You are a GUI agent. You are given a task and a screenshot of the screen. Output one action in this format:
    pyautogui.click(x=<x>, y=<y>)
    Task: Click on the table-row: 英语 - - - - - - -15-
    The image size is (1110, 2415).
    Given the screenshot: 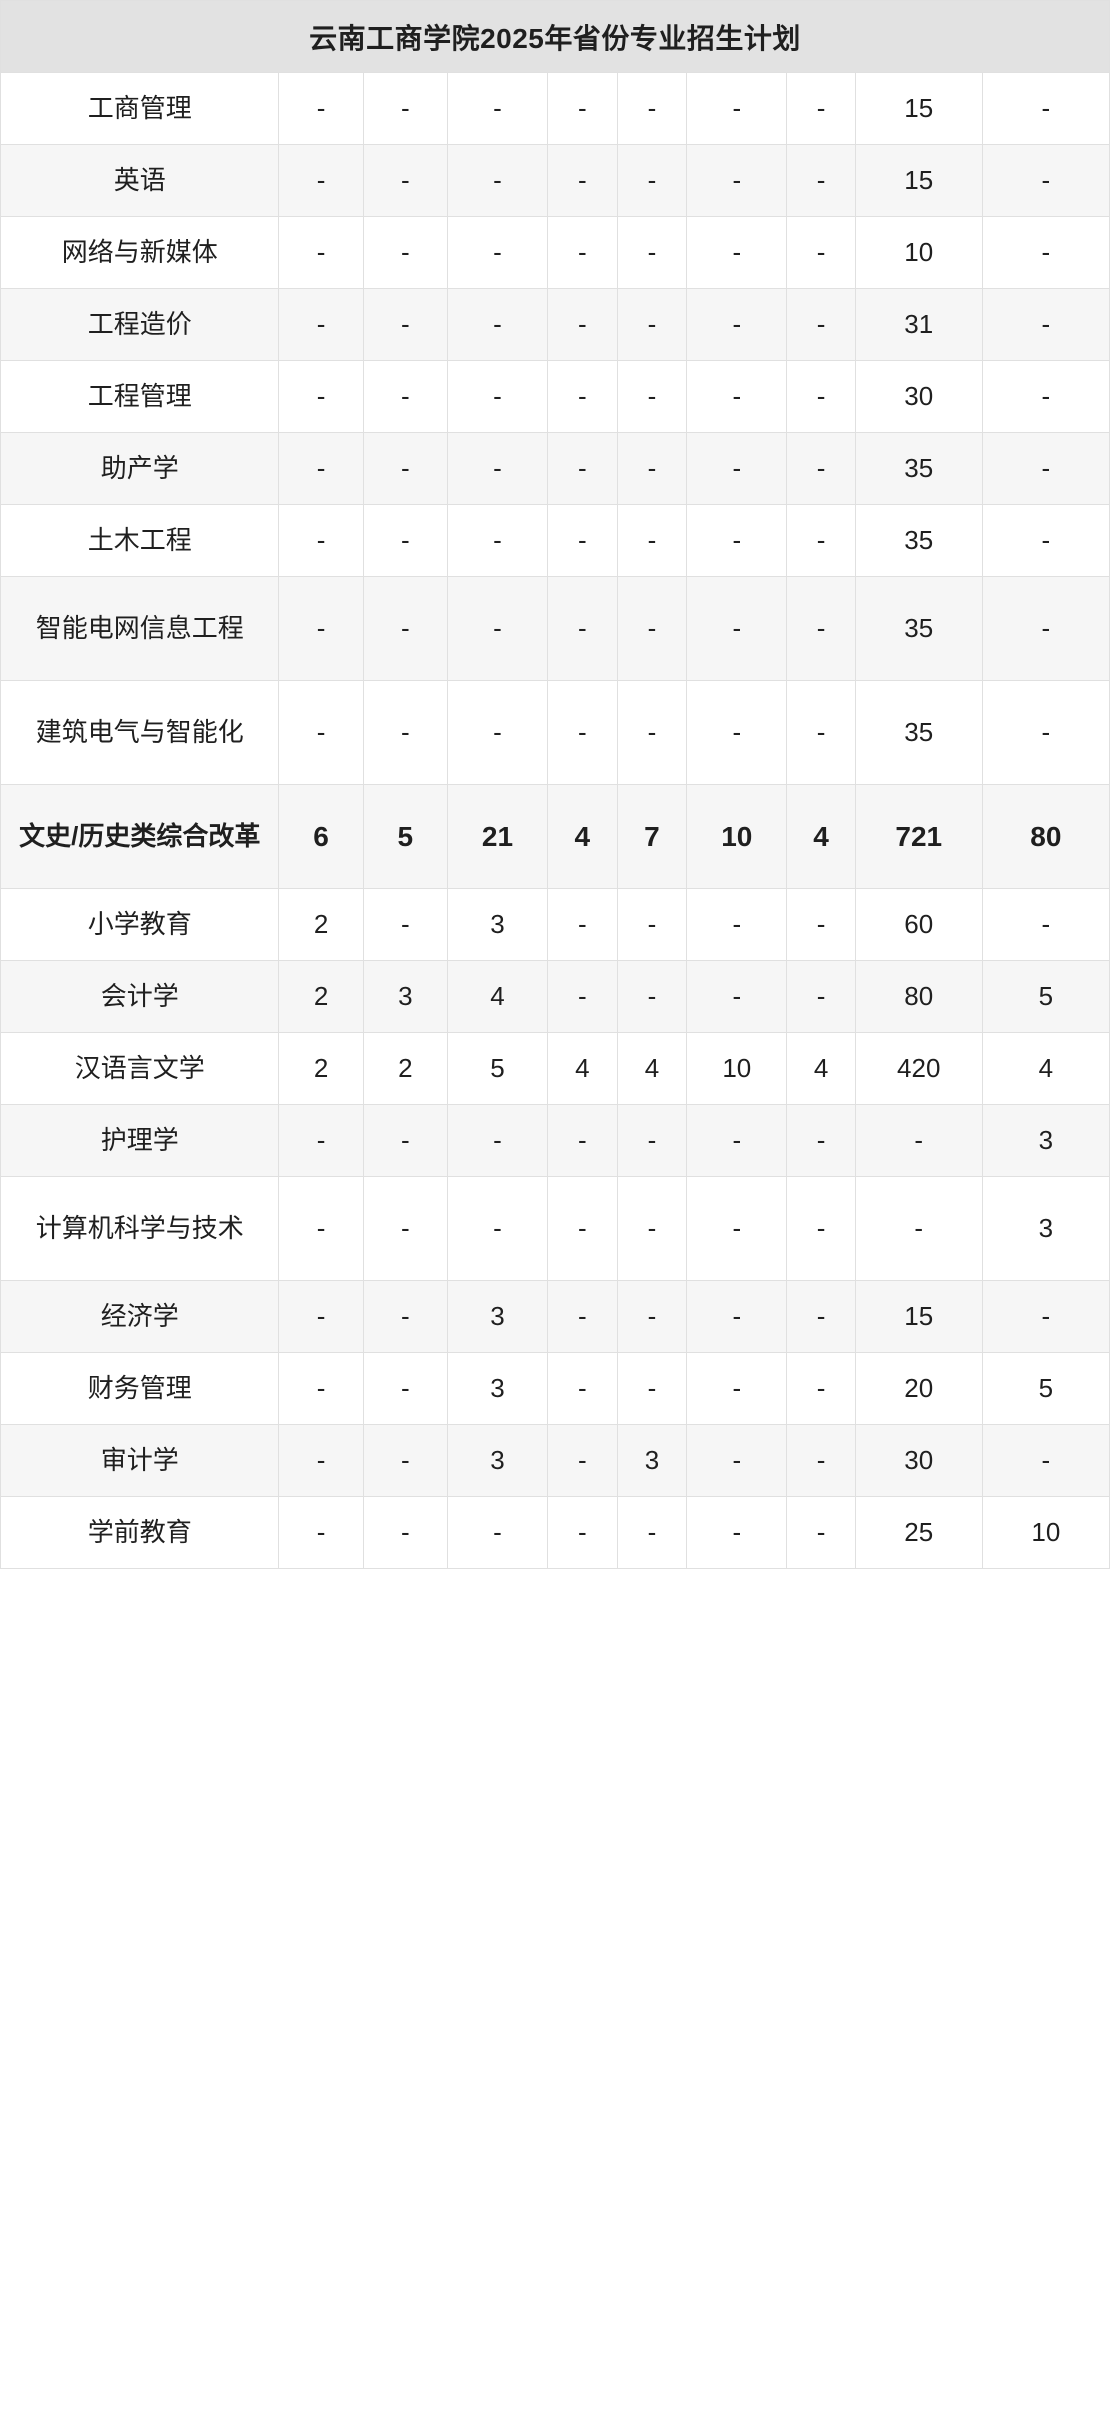 What is the action you would take?
    pyautogui.click(x=555, y=180)
    